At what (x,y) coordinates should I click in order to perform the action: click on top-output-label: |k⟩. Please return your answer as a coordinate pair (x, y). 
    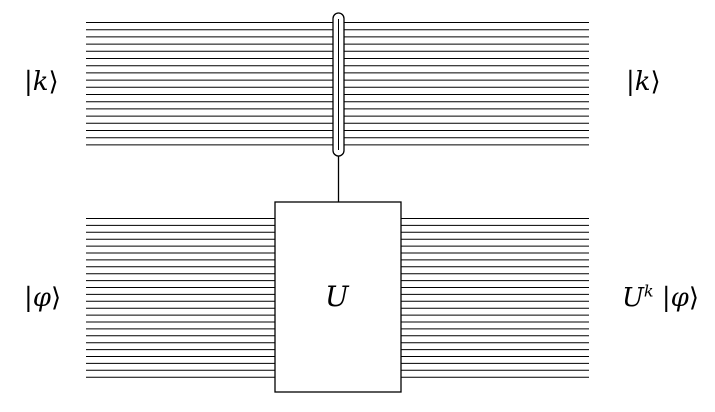
    Looking at the image, I should click on (643, 82).